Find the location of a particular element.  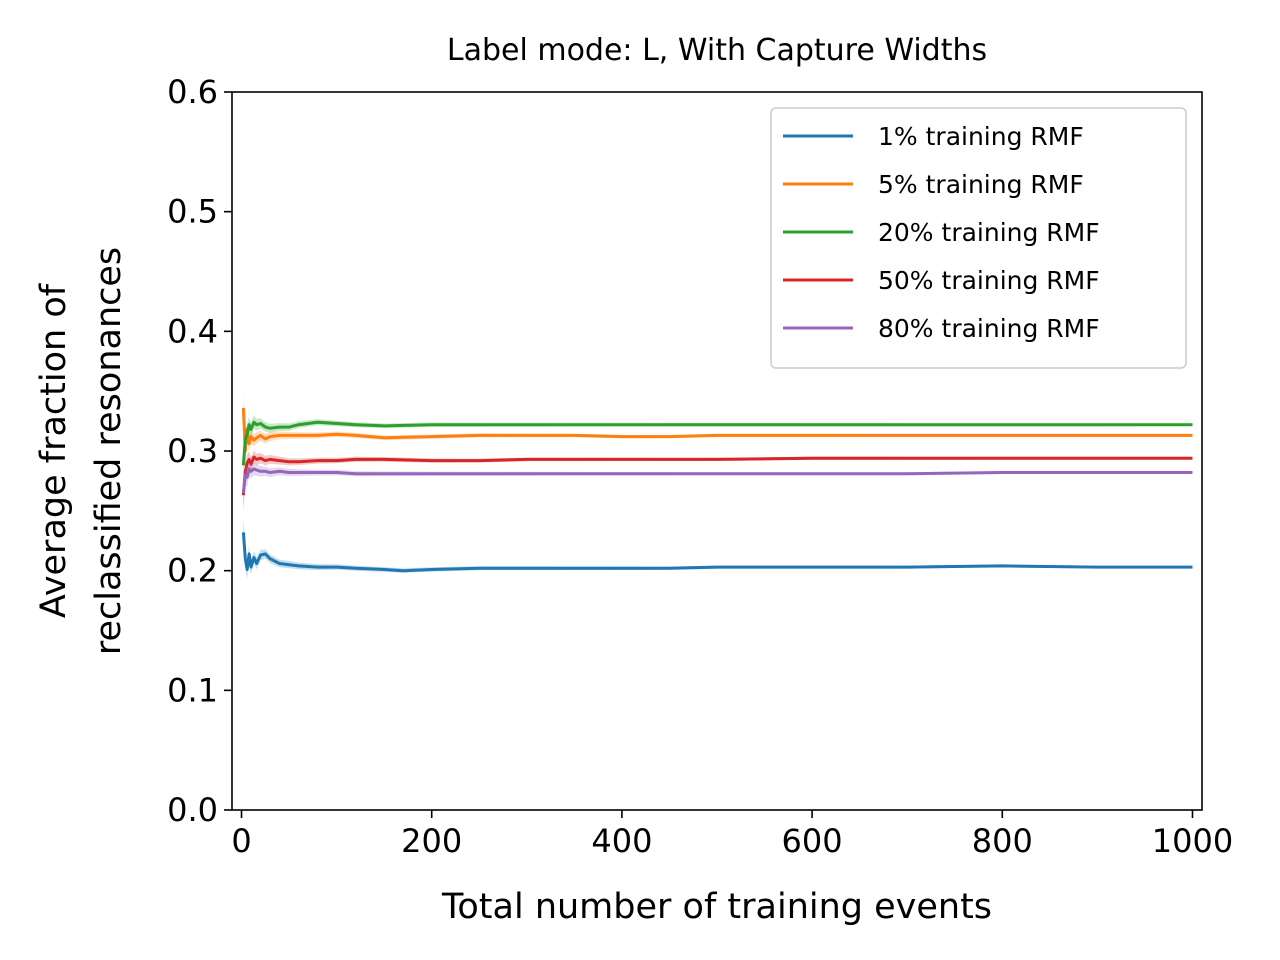

x-tick-label: 1000 is located at coordinates (1192, 841).